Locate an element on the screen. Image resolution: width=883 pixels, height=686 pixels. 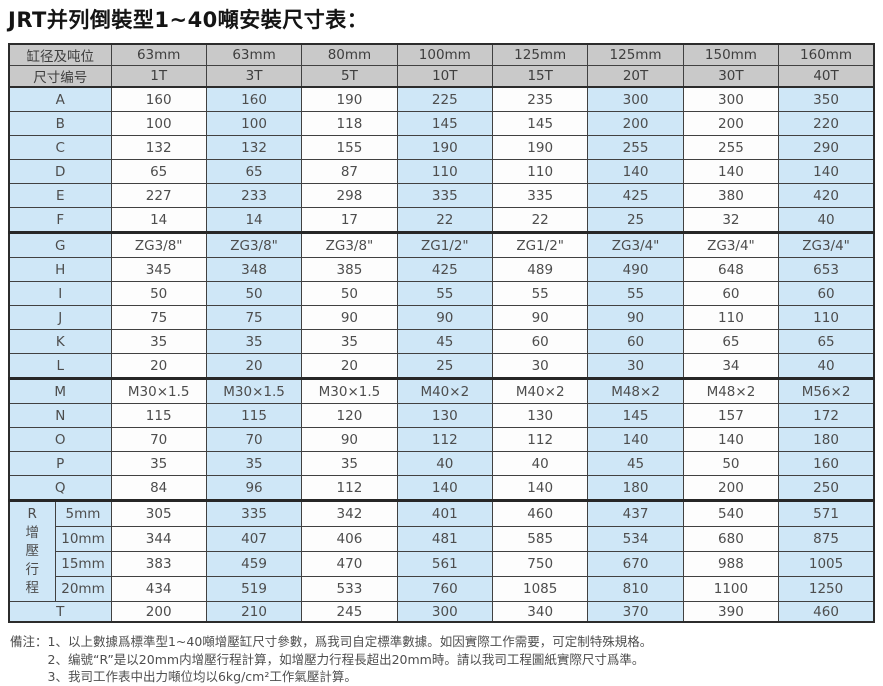
table-row-D: D 65 65 87 110 110 140 140 140 is located at coordinates (441, 171).